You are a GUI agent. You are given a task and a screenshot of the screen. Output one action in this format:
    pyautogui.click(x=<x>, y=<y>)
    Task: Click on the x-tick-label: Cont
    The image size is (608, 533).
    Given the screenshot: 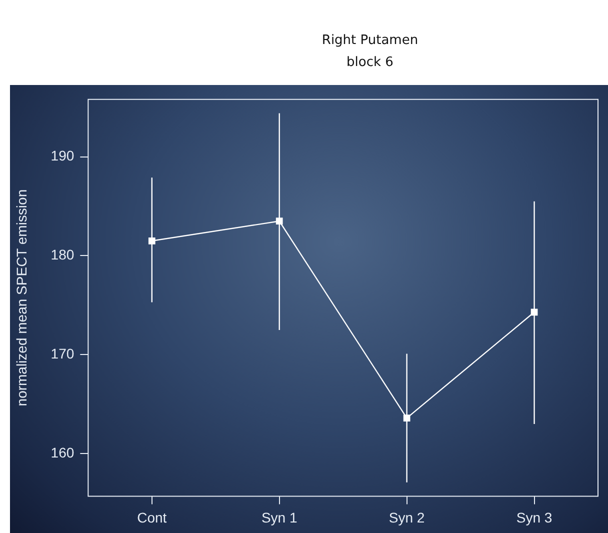 What is the action you would take?
    pyautogui.click(x=152, y=517)
    